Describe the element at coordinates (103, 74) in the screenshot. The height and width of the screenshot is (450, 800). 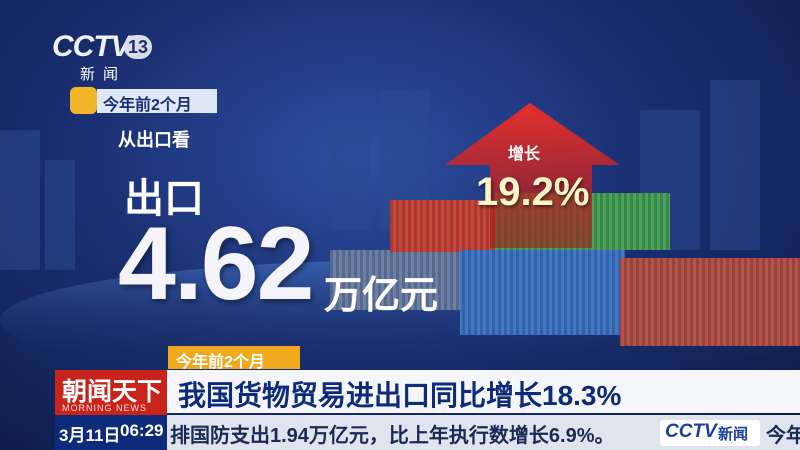
I see `logo-name: 新闻` at that location.